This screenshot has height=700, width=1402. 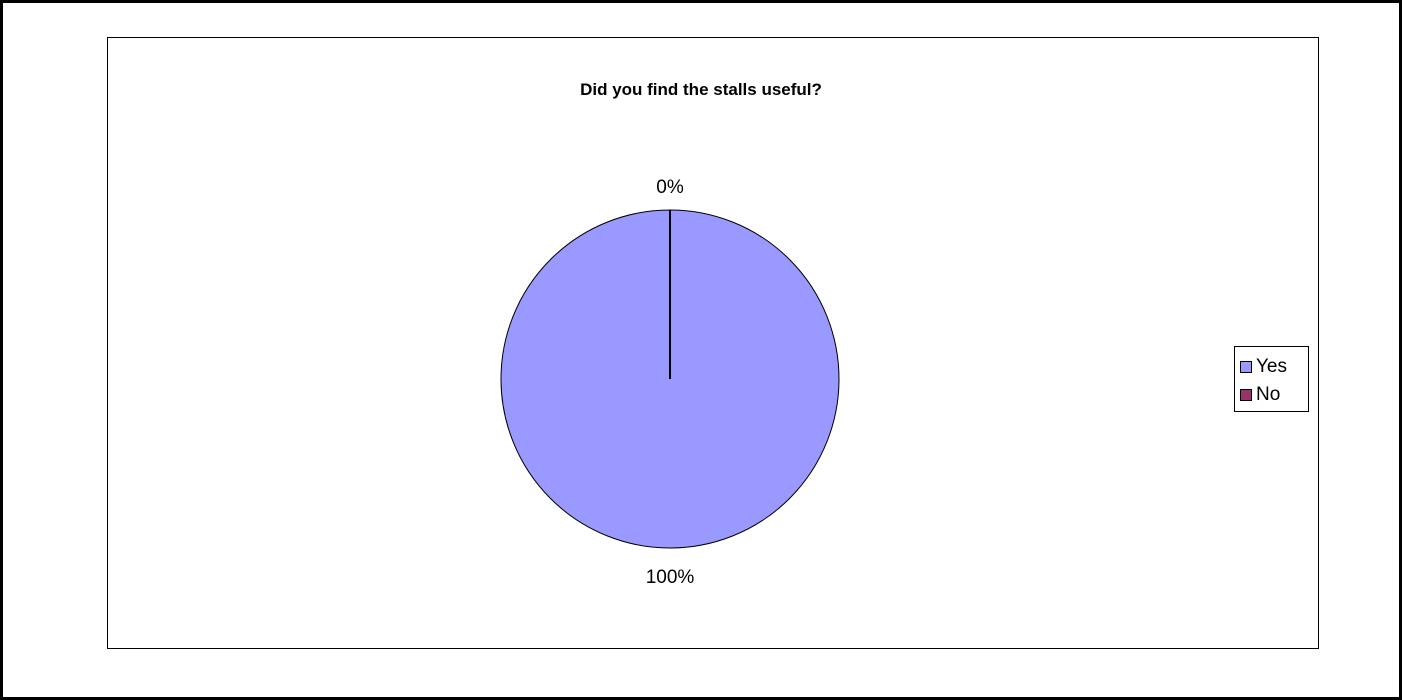 I want to click on legend-item-no: No, so click(x=1260, y=395).